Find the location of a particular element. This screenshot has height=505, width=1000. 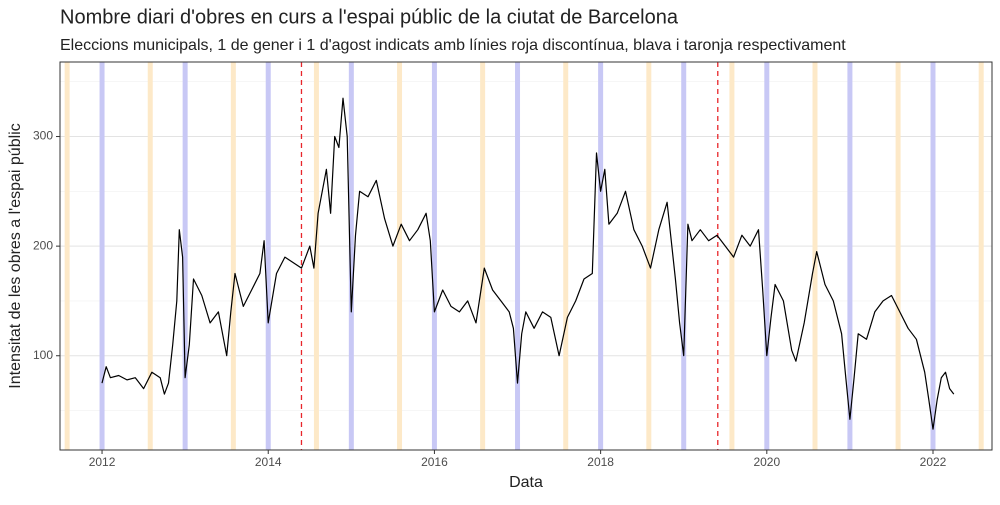

x-tick-label: 2016 is located at coordinates (434, 462).